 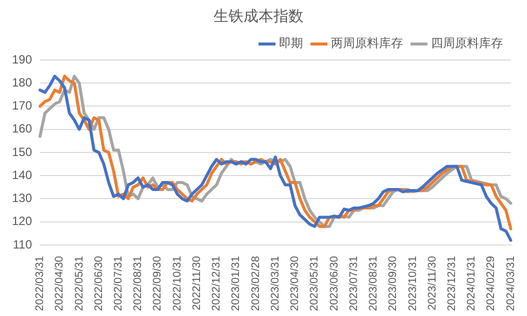 What do you see at coordinates (295, 284) in the screenshot?
I see `x-tick-label: 2023/04/30` at bounding box center [295, 284].